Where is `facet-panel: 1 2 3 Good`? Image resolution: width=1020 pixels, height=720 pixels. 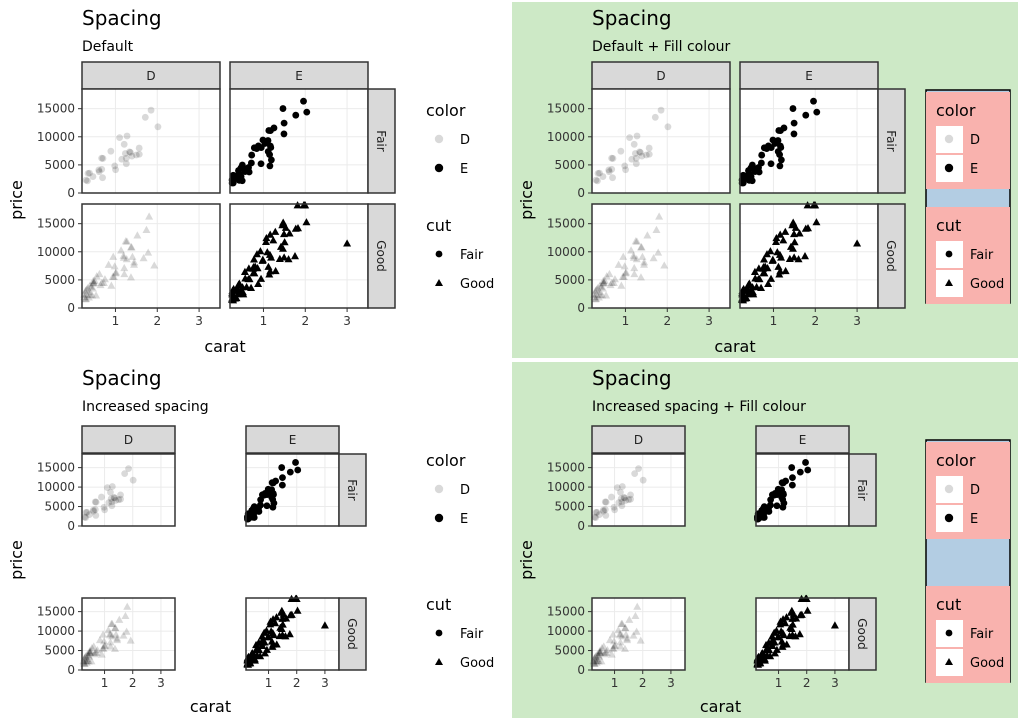
facet-panel: 1 2 3 Good is located at coordinates (815, 642).